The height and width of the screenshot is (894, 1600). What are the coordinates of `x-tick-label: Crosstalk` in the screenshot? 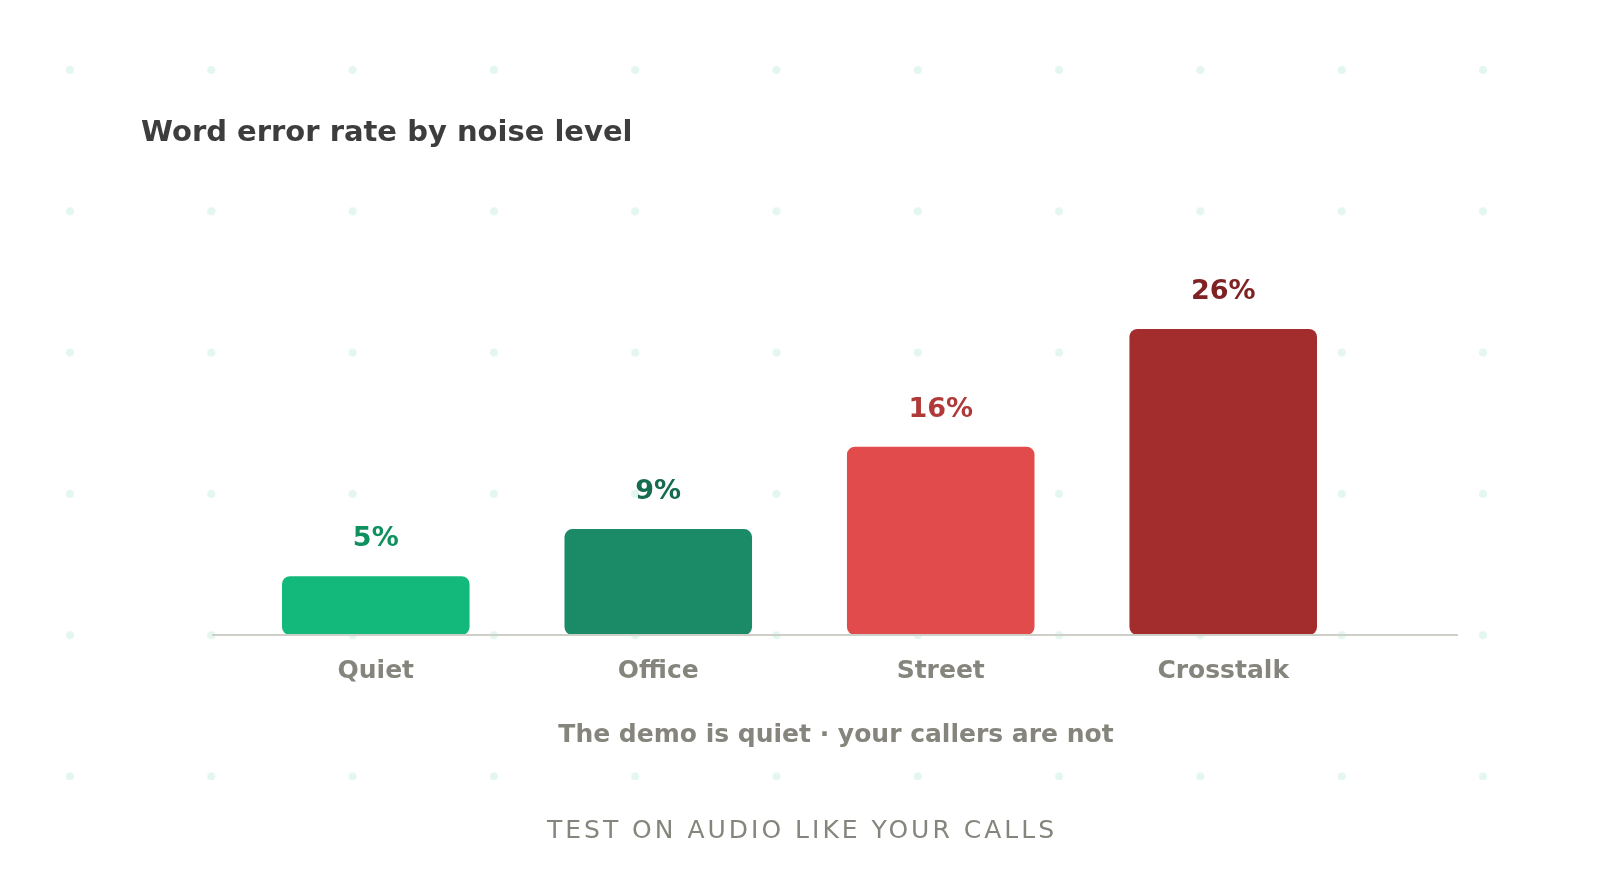 It's located at (1224, 669).